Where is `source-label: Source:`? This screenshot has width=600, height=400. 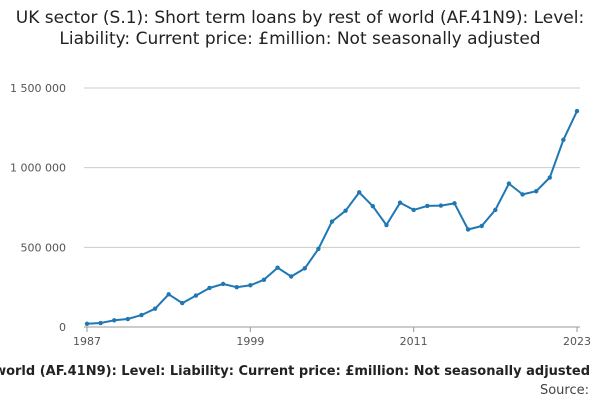 source-label: Source: is located at coordinates (564, 390).